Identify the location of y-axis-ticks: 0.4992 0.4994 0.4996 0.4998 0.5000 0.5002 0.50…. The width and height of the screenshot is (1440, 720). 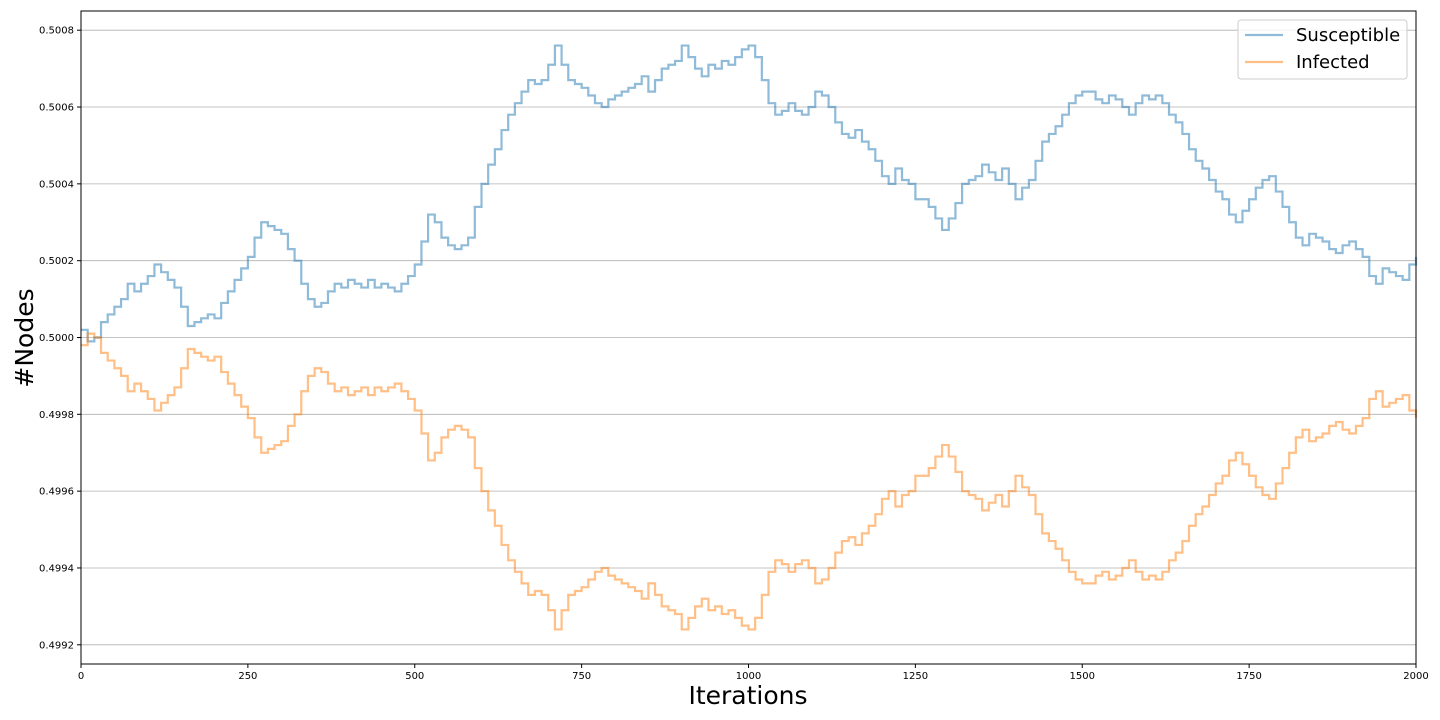
(60, 338).